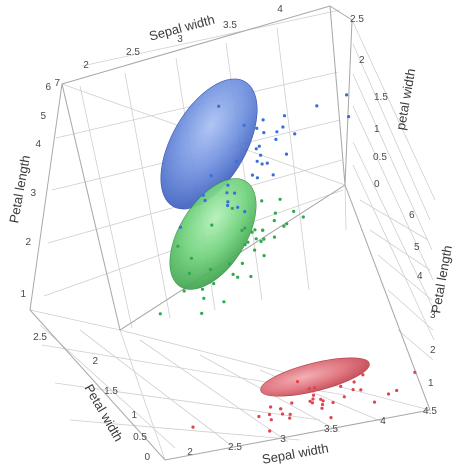  What do you see at coordinates (209, 144) in the screenshot?
I see `ellipsoid-blue` at bounding box center [209, 144].